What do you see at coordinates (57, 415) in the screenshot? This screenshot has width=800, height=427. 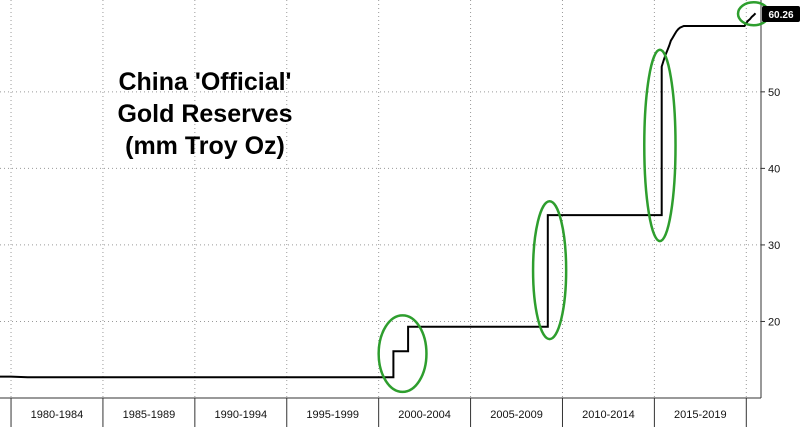 I see `x-tick-label: 1980-1984` at bounding box center [57, 415].